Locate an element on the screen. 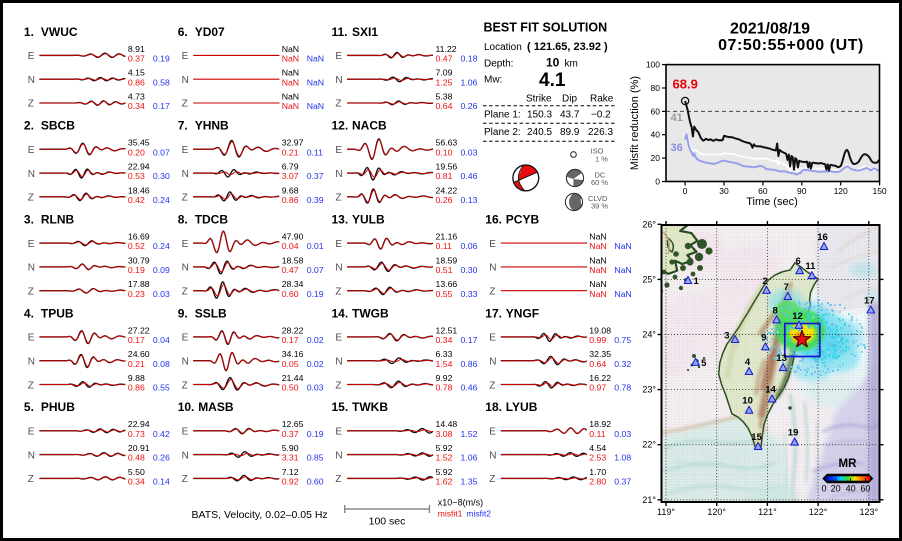 The width and height of the screenshot is (902, 541). svg-text: Depth: is located at coordinates (498, 64).